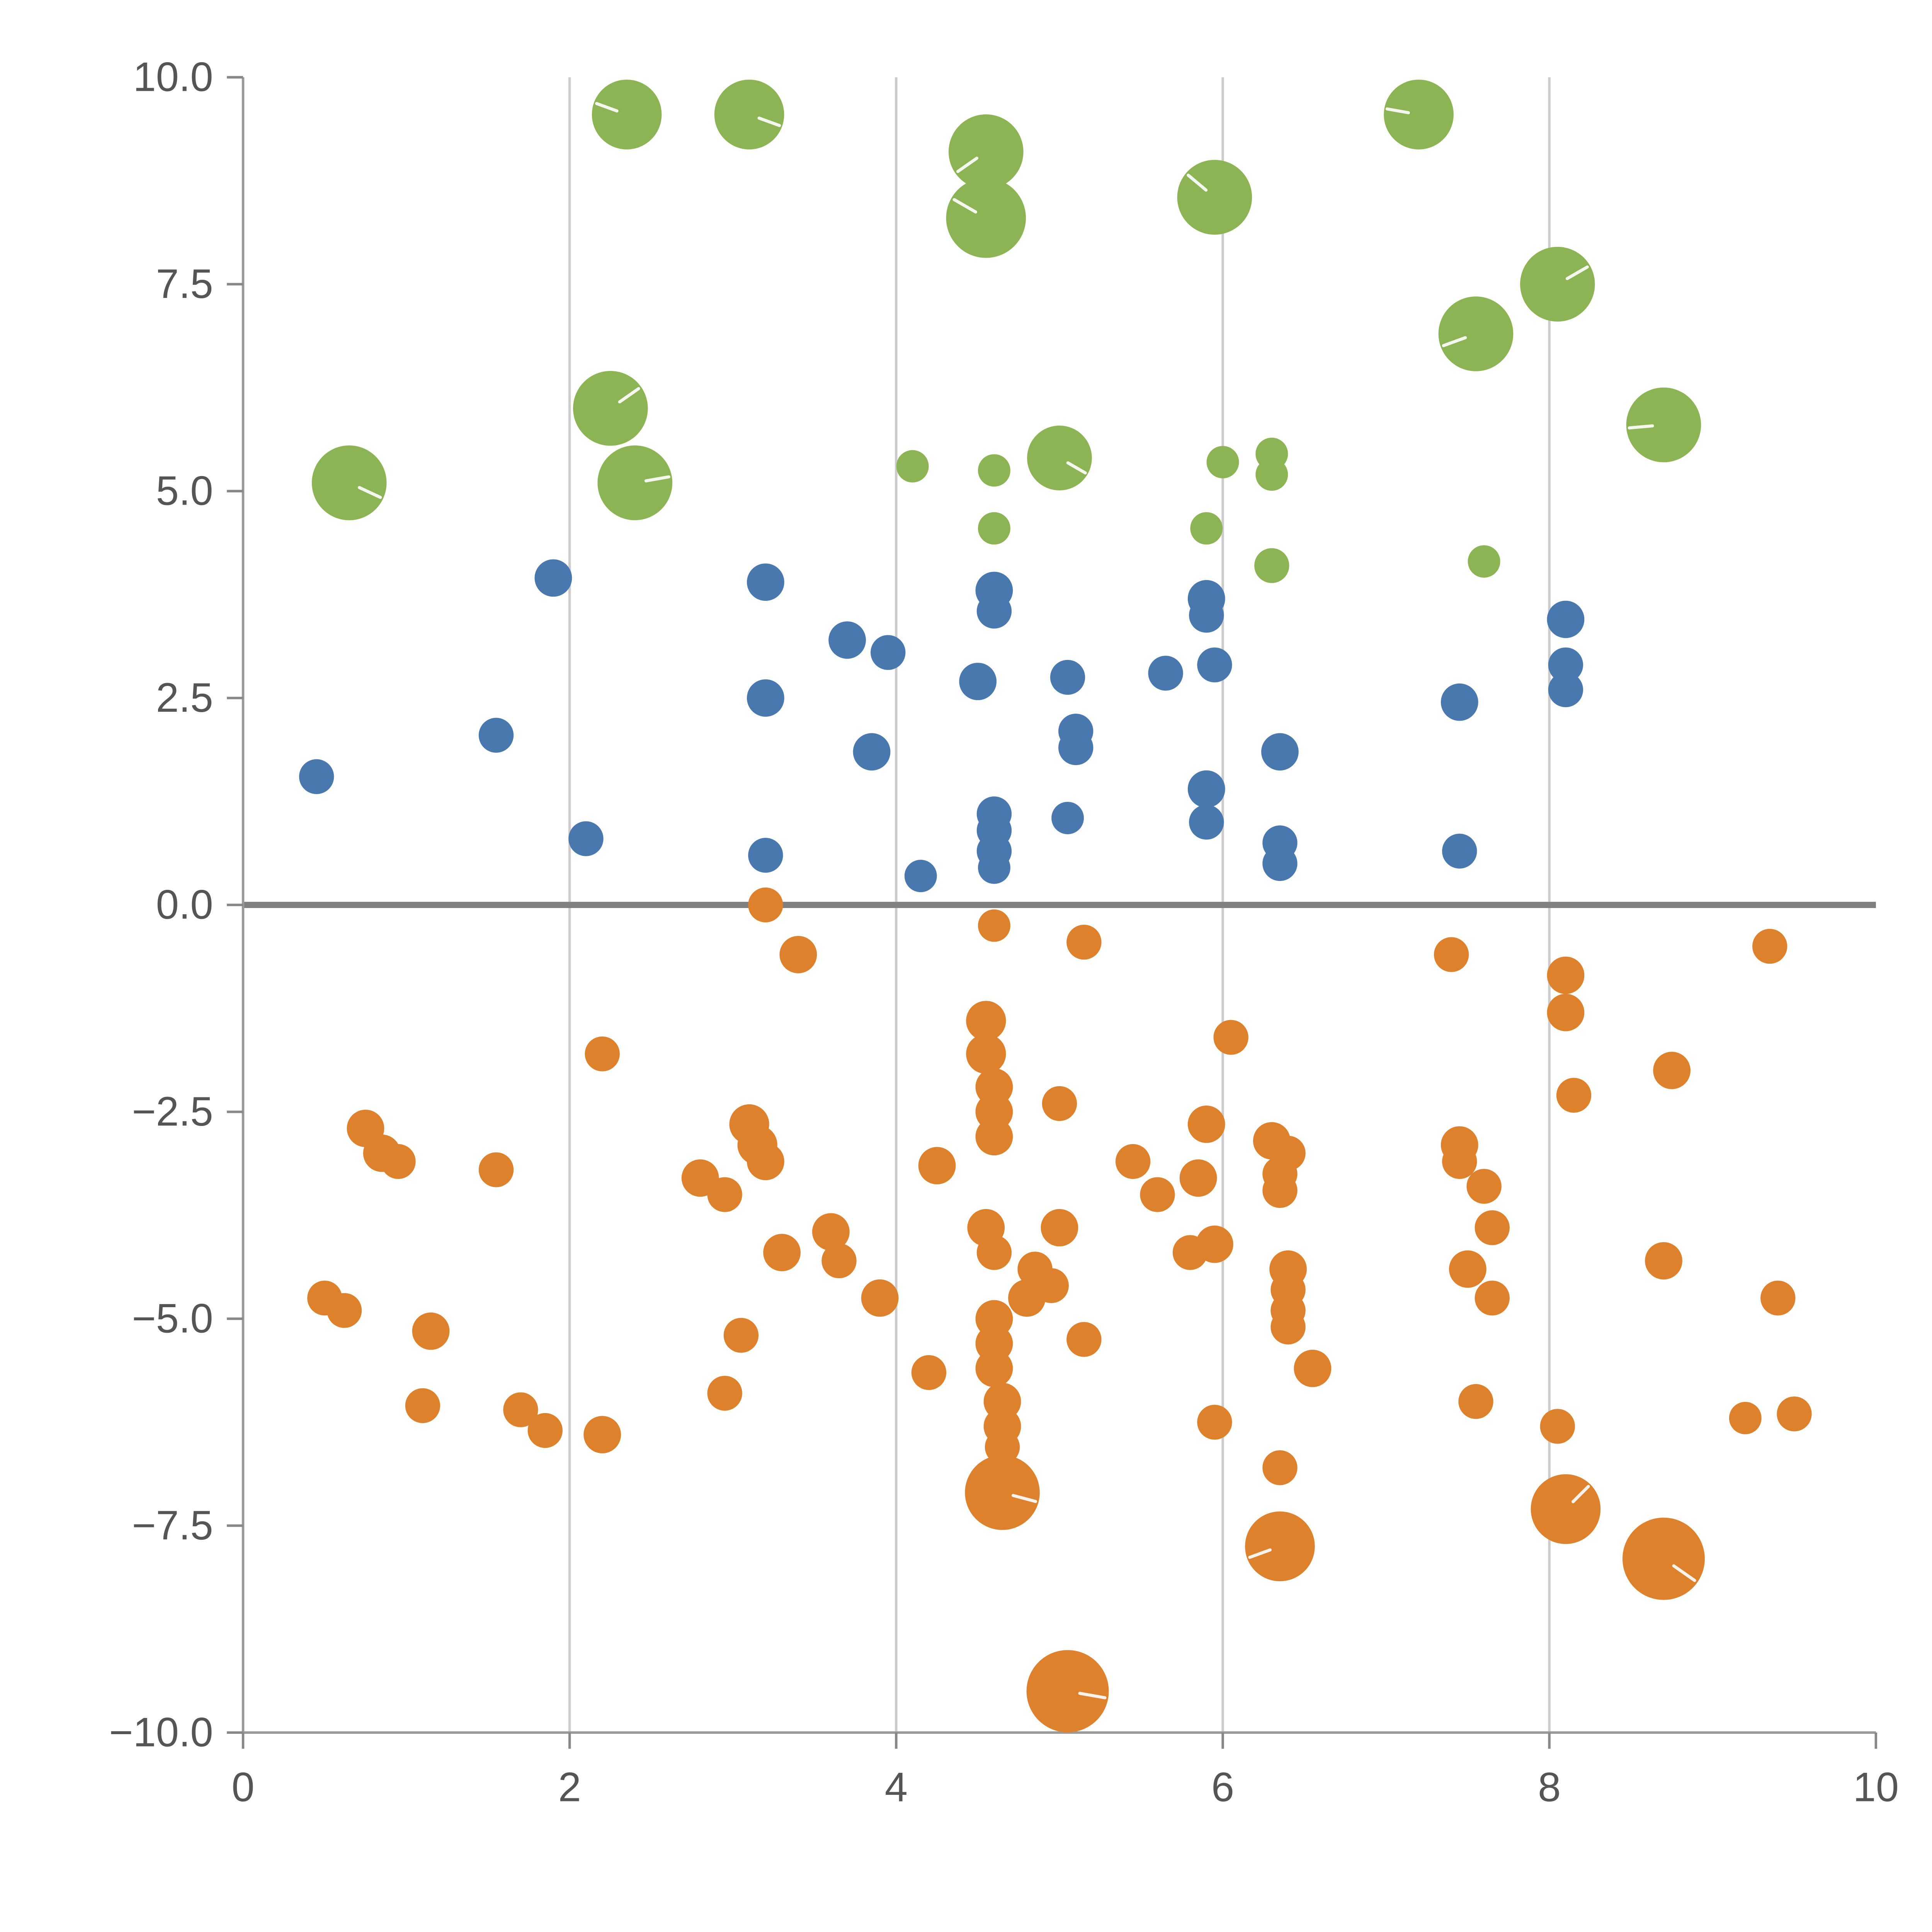  What do you see at coordinates (173, 1111) in the screenshot?
I see `y-tick-label: −2.5` at bounding box center [173, 1111].